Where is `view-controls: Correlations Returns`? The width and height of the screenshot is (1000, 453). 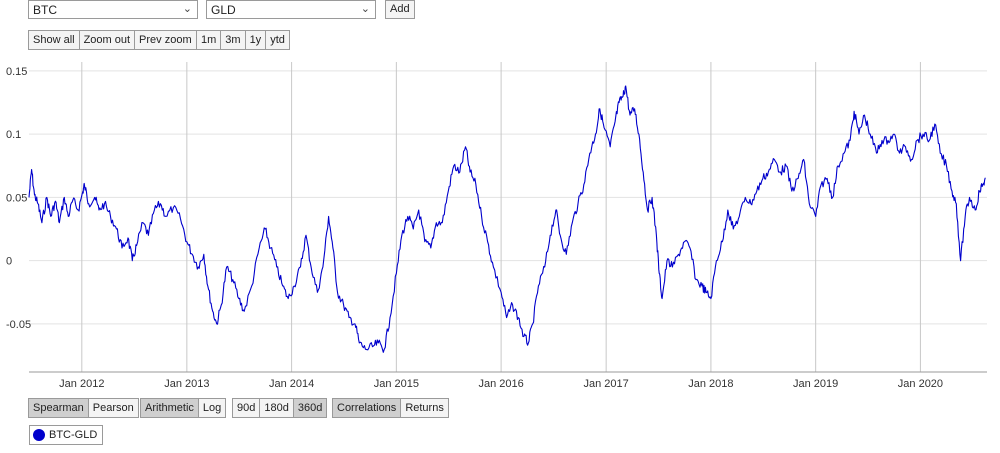
view-controls: Correlations Returns is located at coordinates (390, 408).